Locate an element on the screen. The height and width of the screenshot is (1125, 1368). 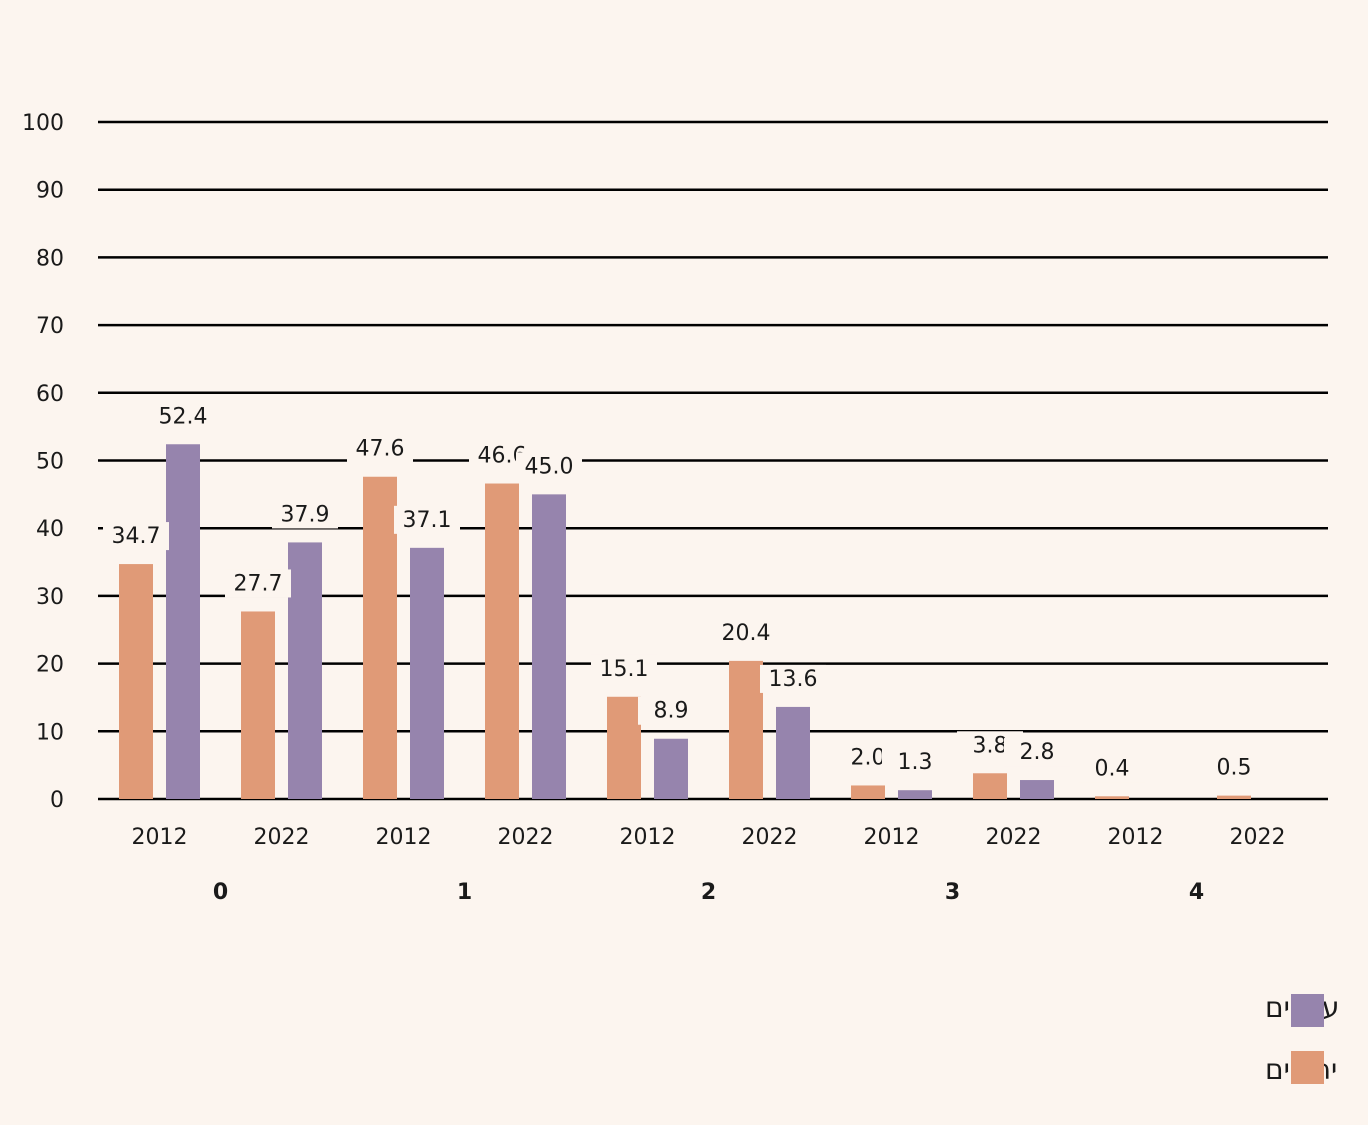
value-label: 1.3 is located at coordinates (915, 762).